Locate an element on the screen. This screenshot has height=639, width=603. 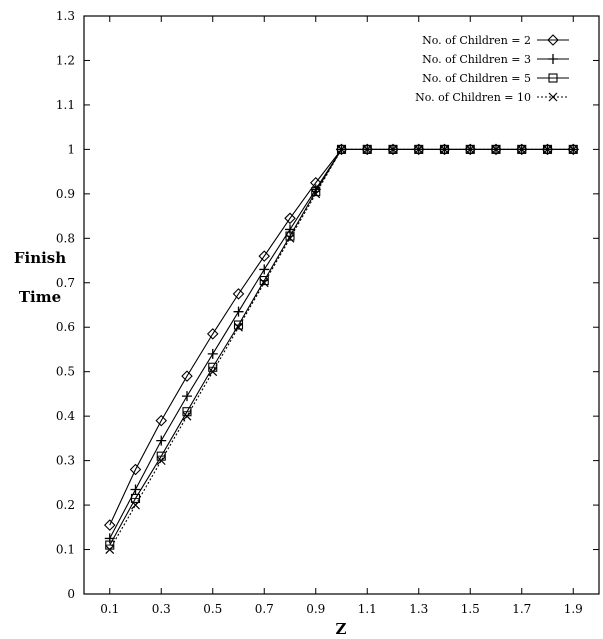
y-tick-label: 0.1 is located at coordinates (65, 550).